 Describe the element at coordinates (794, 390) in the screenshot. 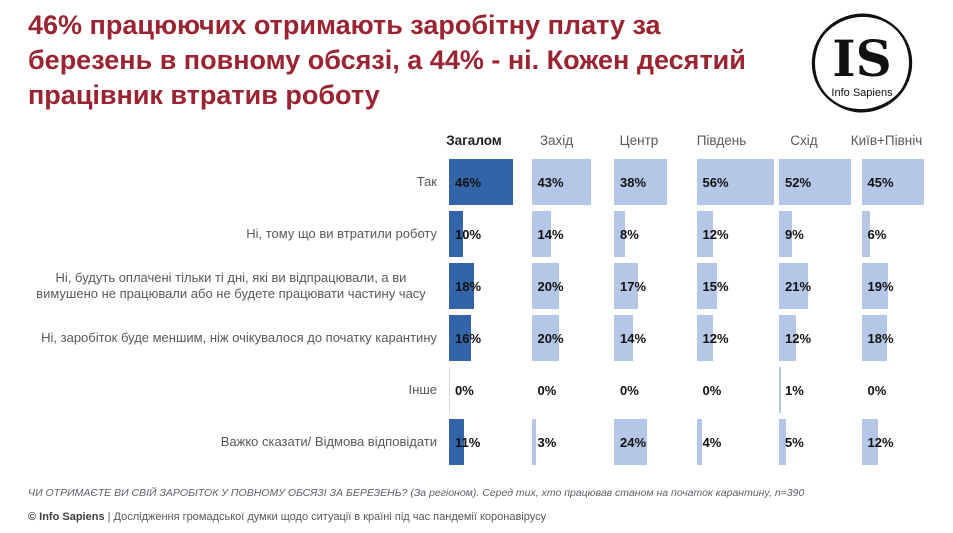

I see `bar-value-label: 1%` at that location.